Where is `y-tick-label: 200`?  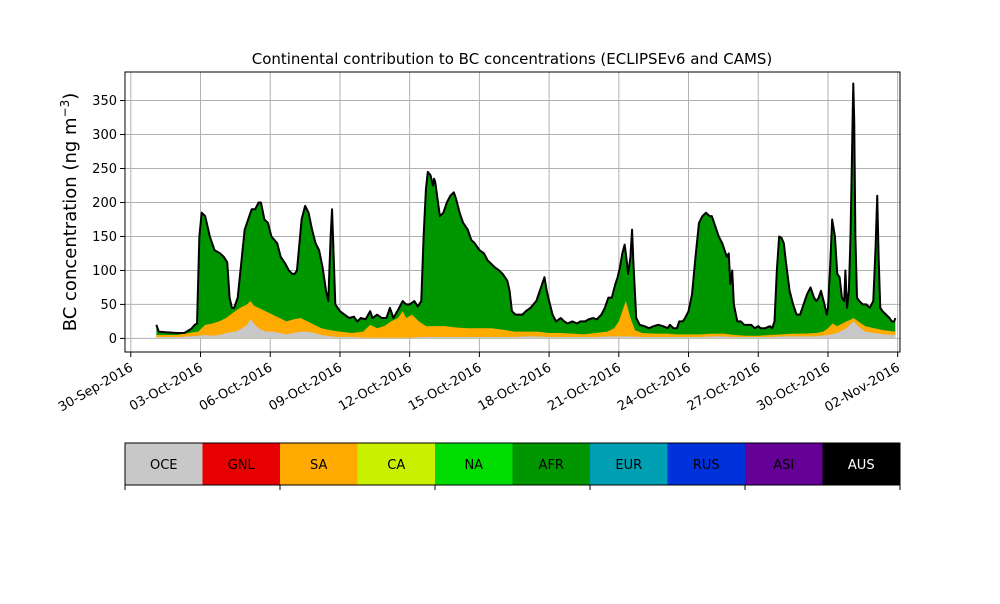
y-tick-label: 200 is located at coordinates (104, 203).